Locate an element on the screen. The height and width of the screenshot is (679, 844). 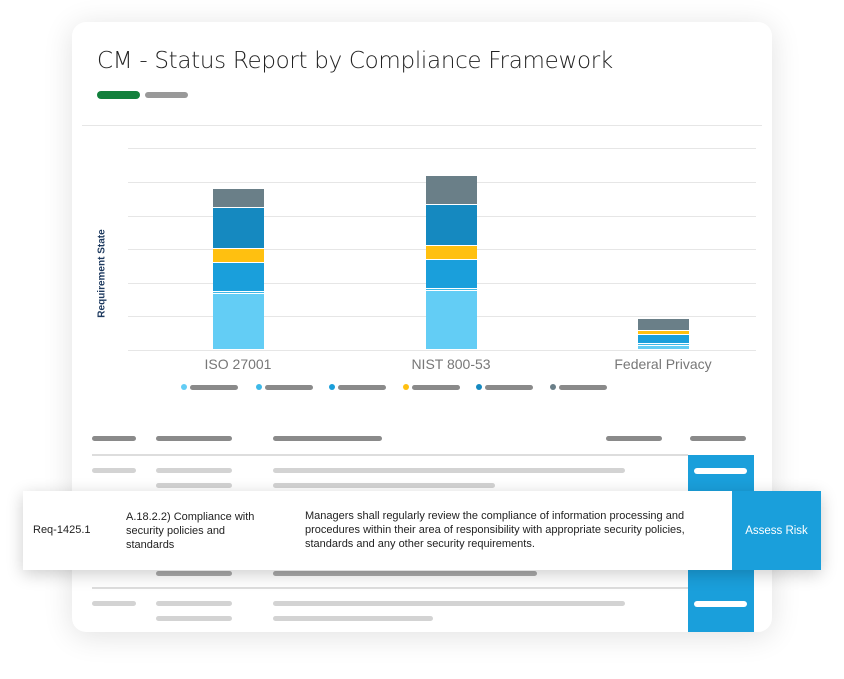
y-axis-label: Requirement State is located at coordinates (102, 273).